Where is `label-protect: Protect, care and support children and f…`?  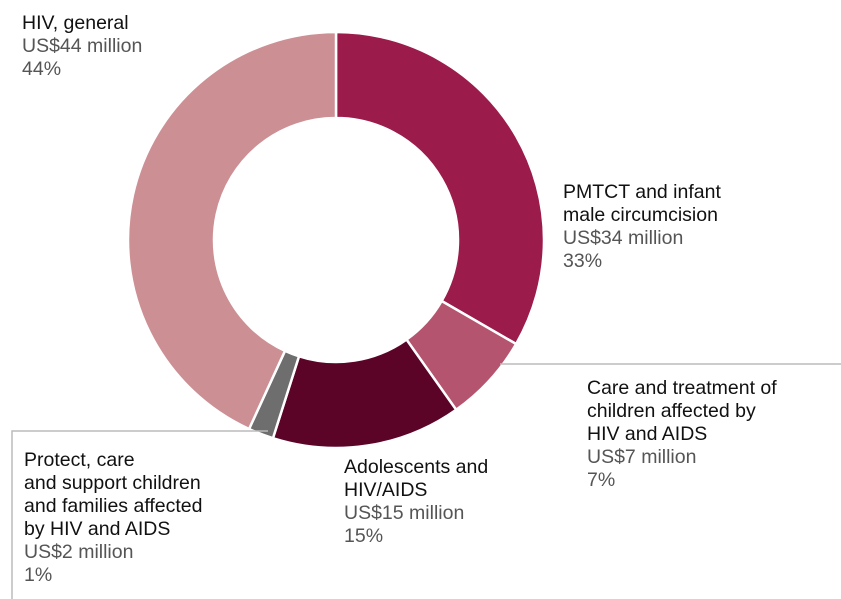 label-protect: Protect, care and support children and f… is located at coordinates (113, 518).